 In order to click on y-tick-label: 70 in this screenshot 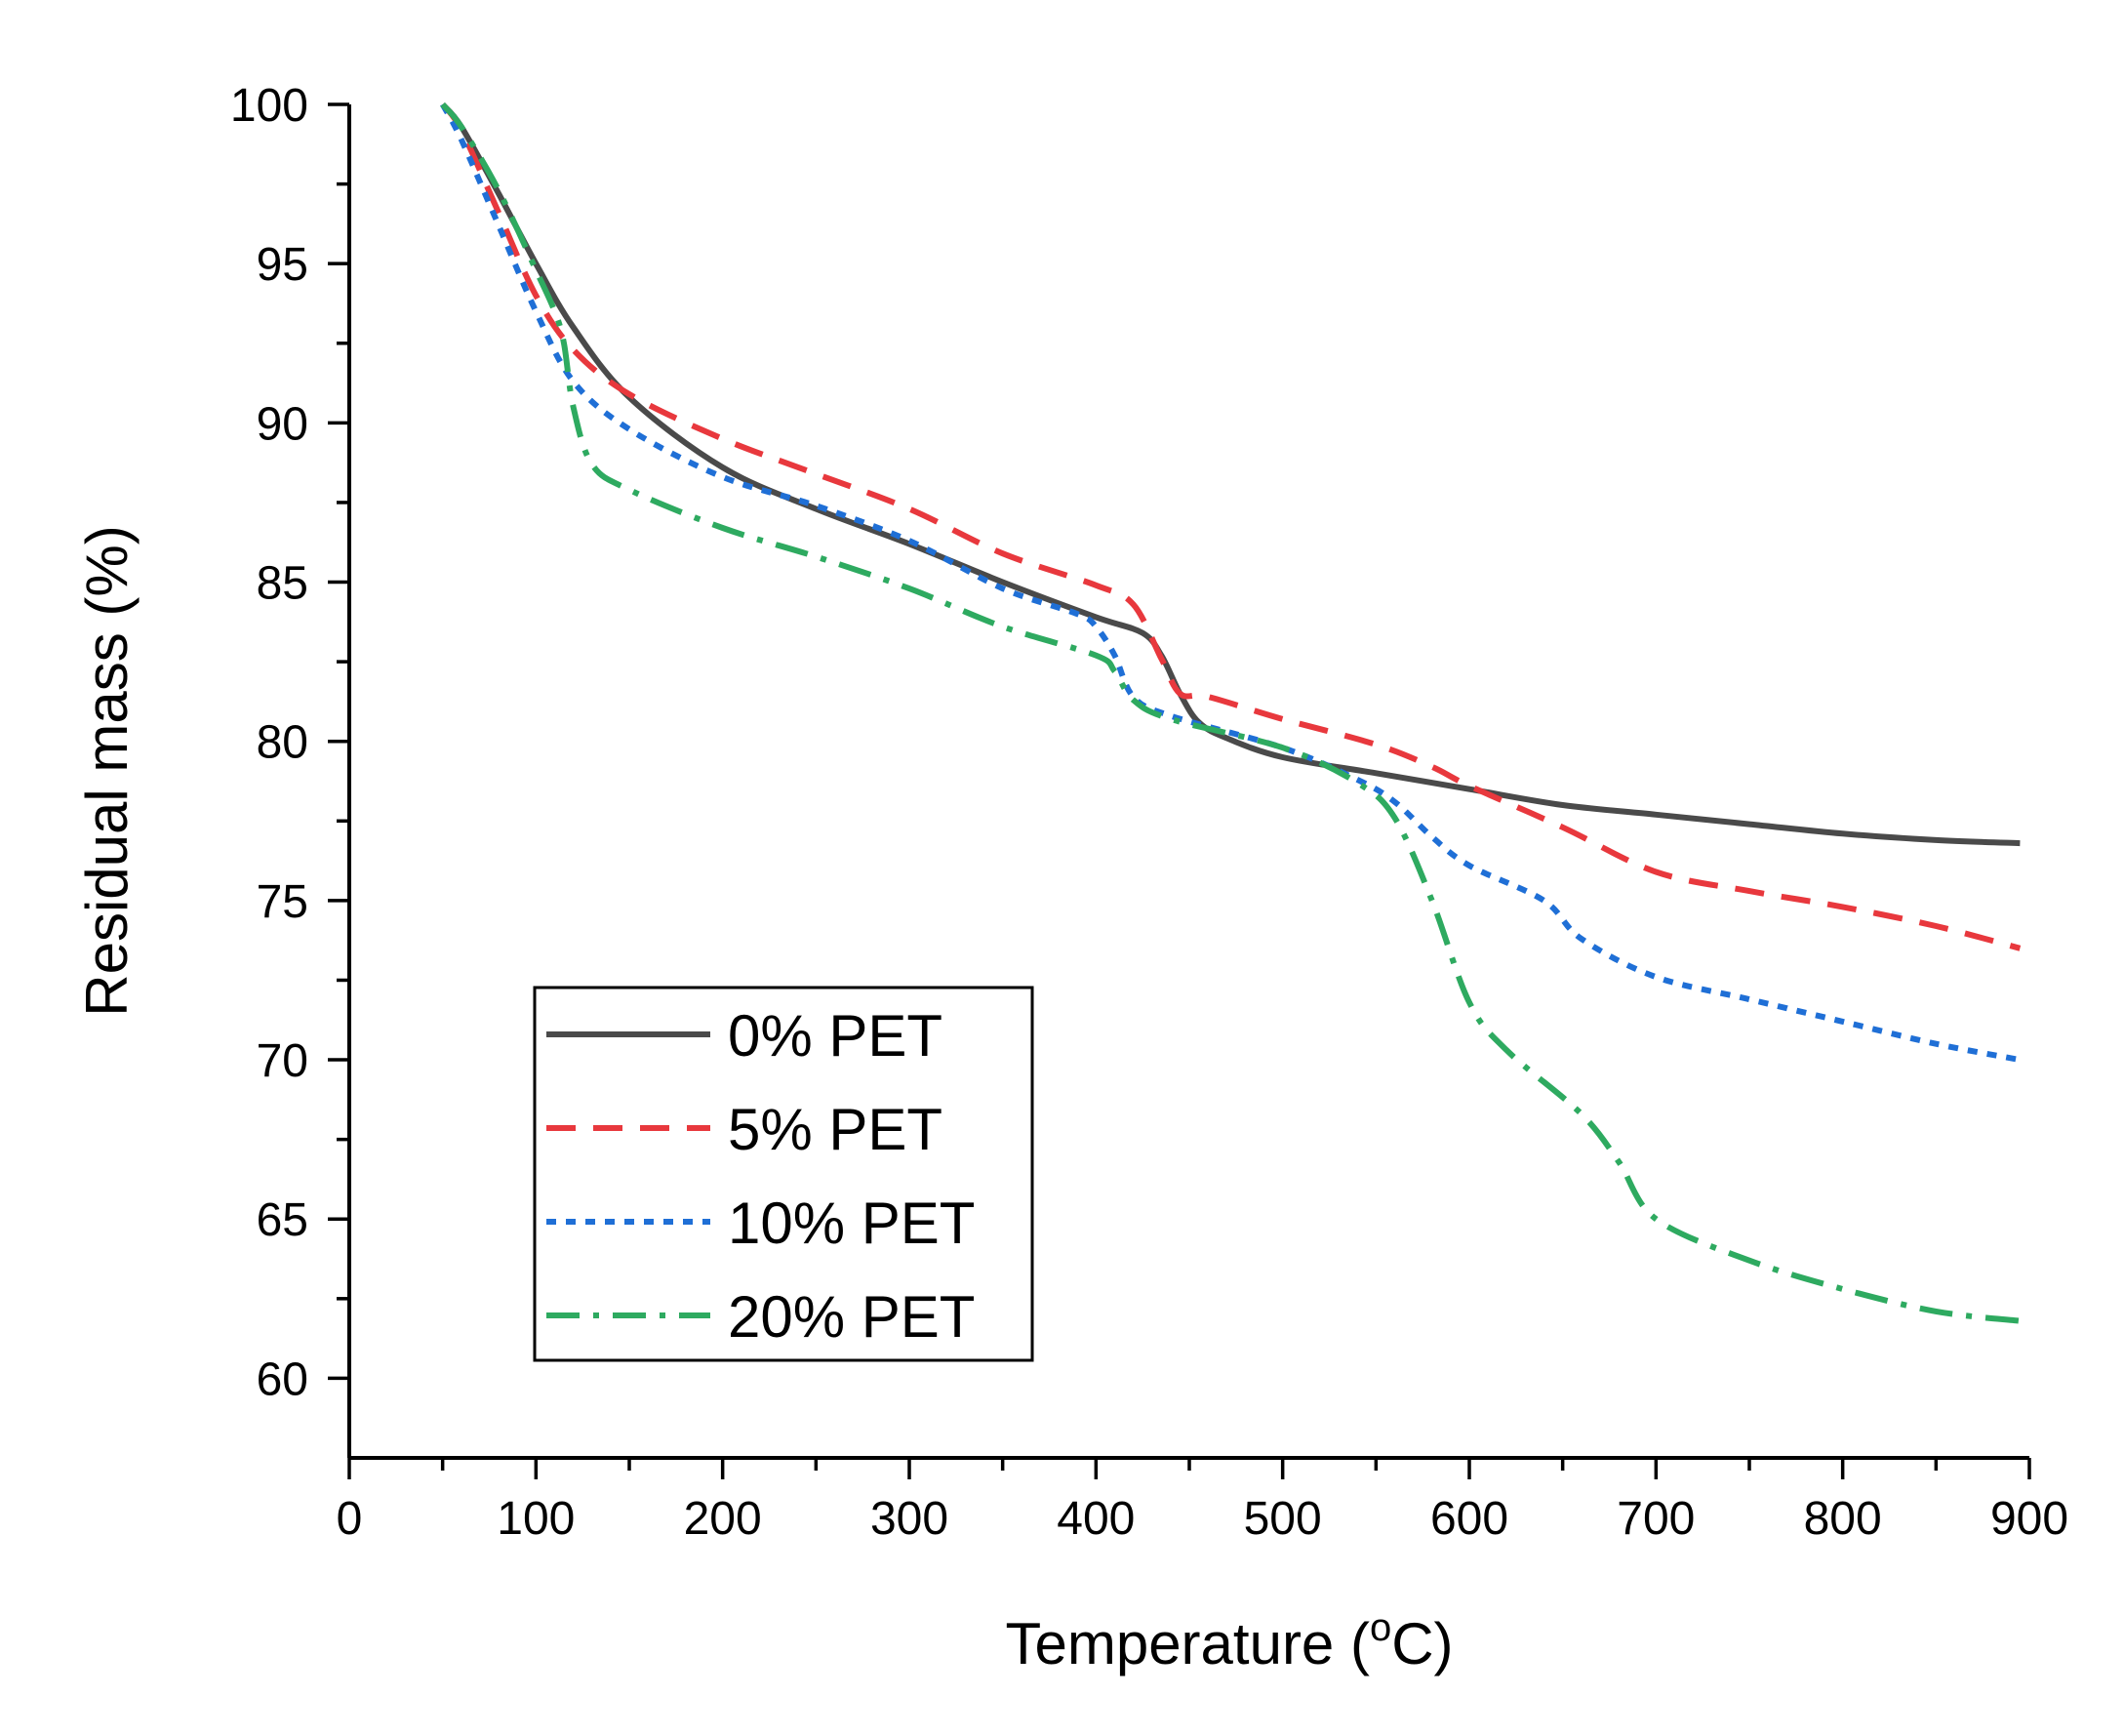, I will do `click(282, 1061)`.